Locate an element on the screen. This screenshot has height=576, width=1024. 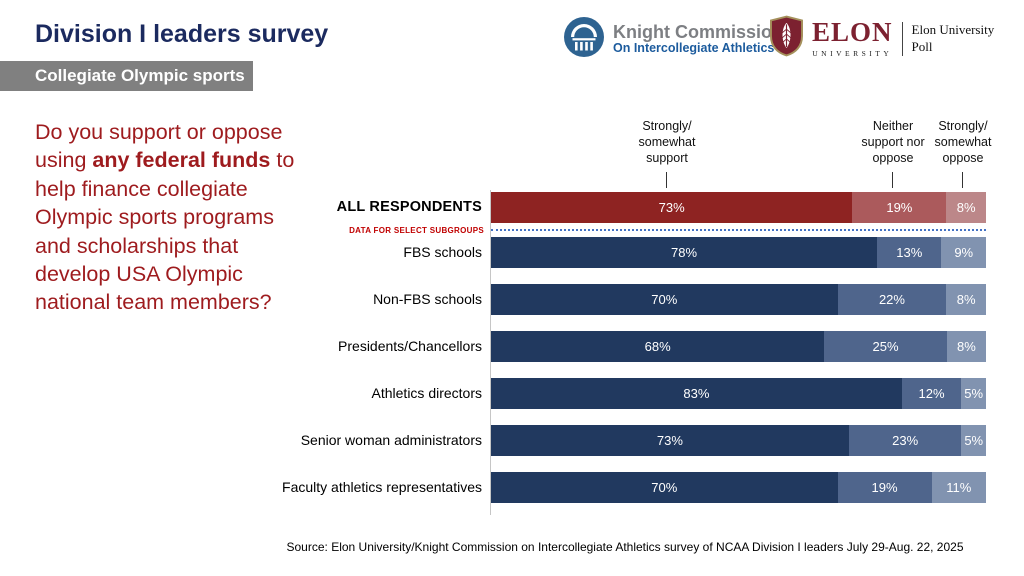
bar-row: Presidents/Chancellors 68% 25% 8% is located at coordinates (493, 346).